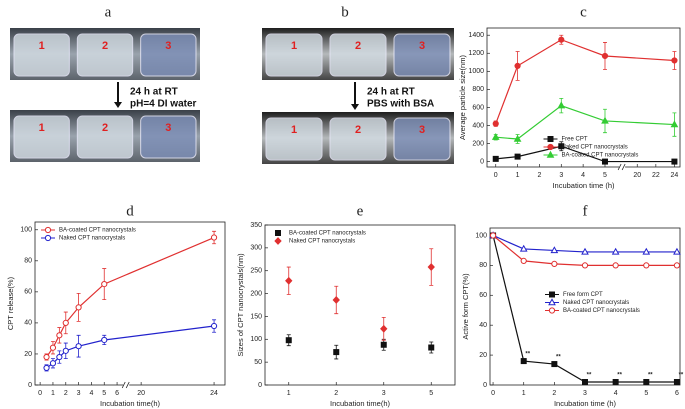 The height and width of the screenshot is (409, 685). What do you see at coordinates (130, 403) in the screenshot?
I see `x-axis-label: Incubation time(h)` at bounding box center [130, 403].